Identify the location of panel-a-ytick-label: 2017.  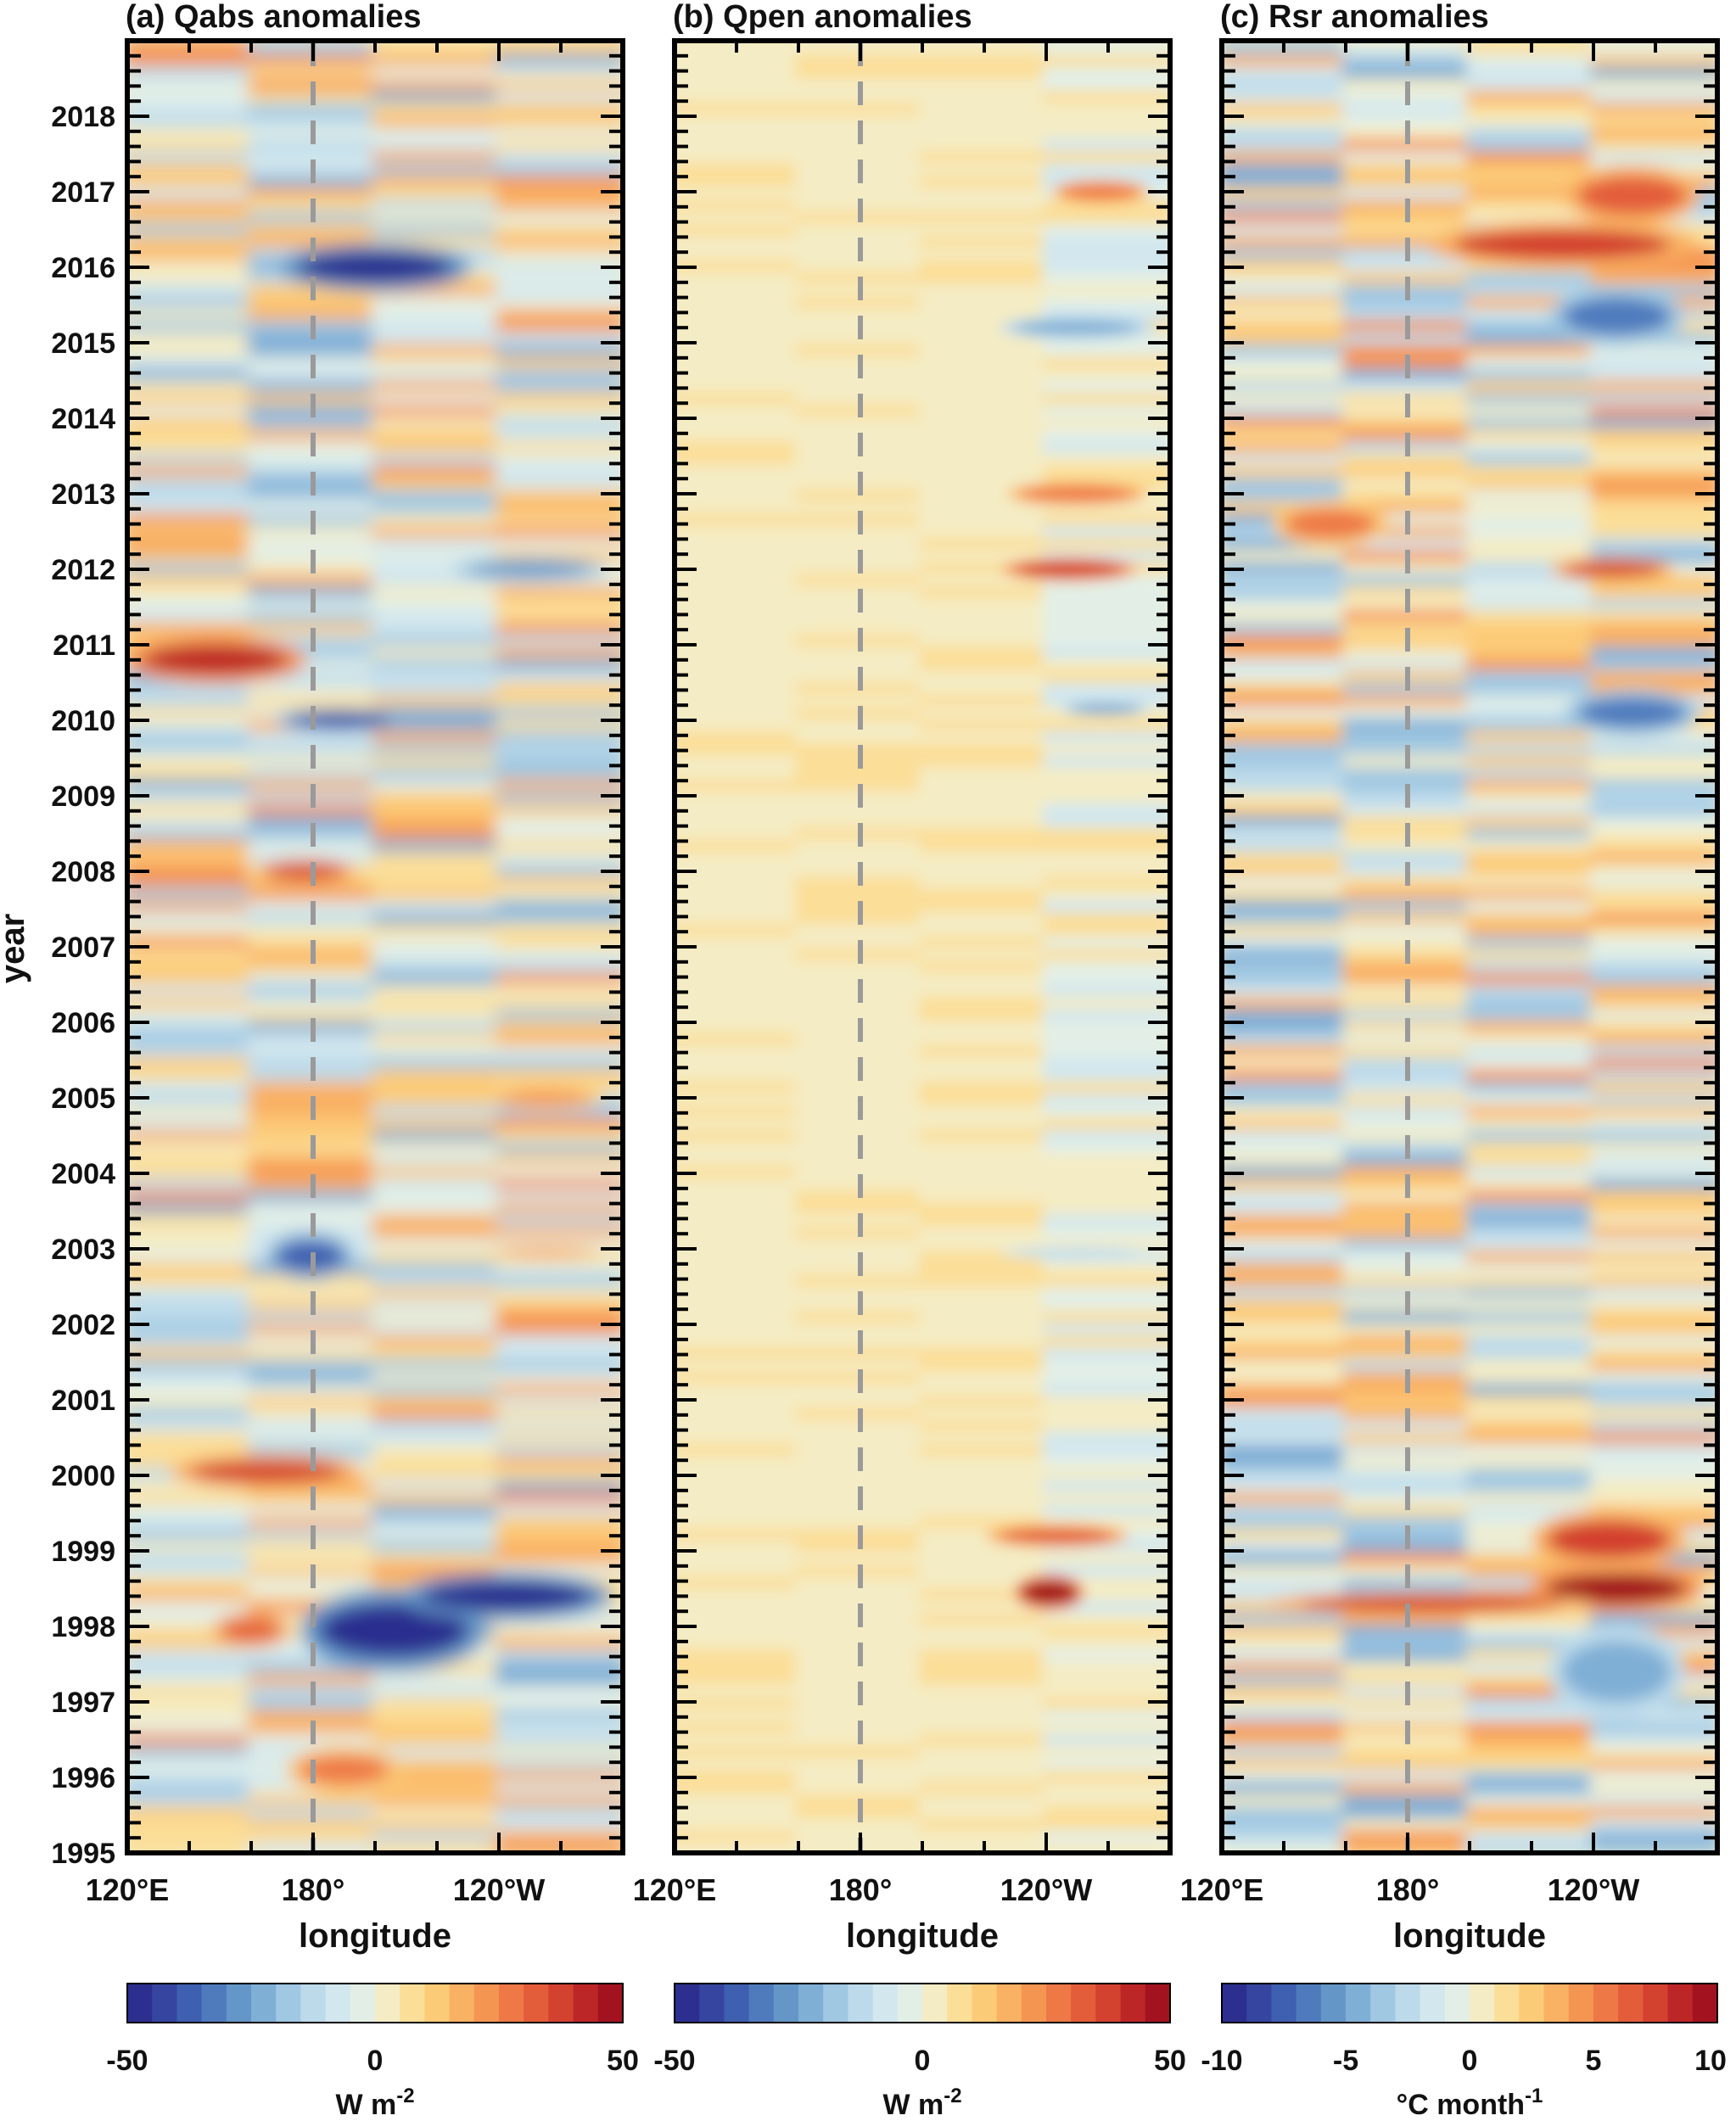
(83, 193).